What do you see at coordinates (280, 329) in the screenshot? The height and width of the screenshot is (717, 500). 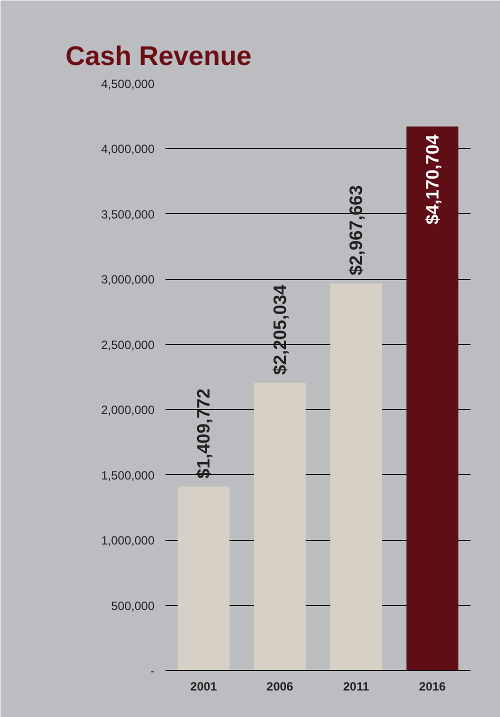 I see `data-label: $2,205,034` at bounding box center [280, 329].